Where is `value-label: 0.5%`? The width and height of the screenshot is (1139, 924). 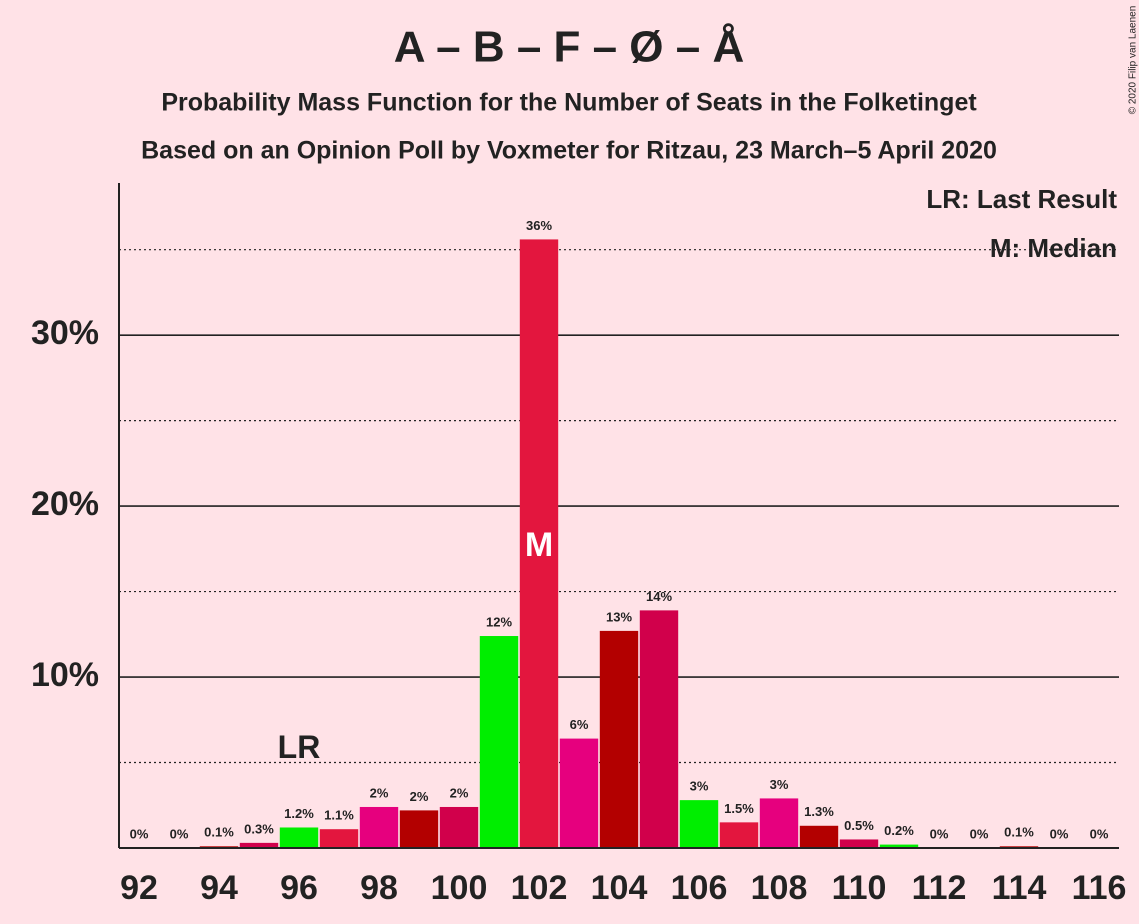 value-label: 0.5% is located at coordinates (859, 825).